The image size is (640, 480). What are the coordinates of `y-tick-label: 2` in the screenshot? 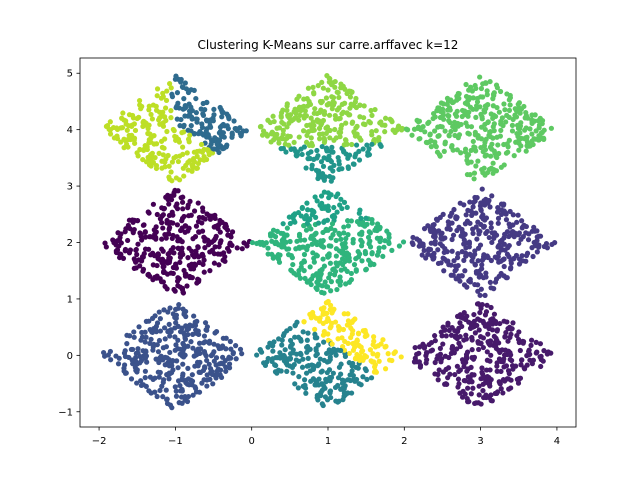 It's located at (70, 243).